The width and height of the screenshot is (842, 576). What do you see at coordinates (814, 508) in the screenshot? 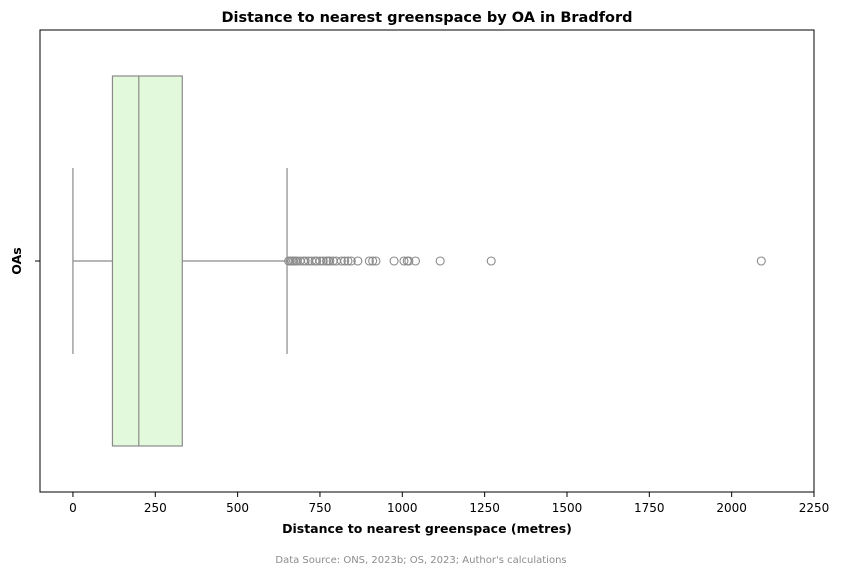
I see `x-tick-label: 2250` at bounding box center [814, 508].